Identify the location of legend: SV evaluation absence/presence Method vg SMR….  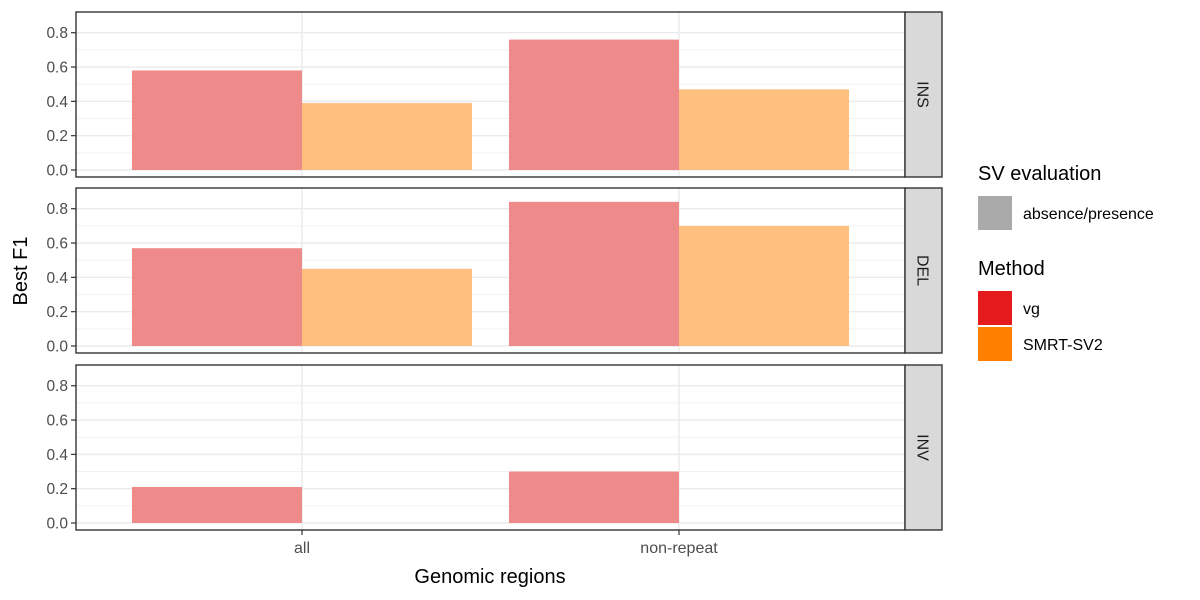
(1066, 262).